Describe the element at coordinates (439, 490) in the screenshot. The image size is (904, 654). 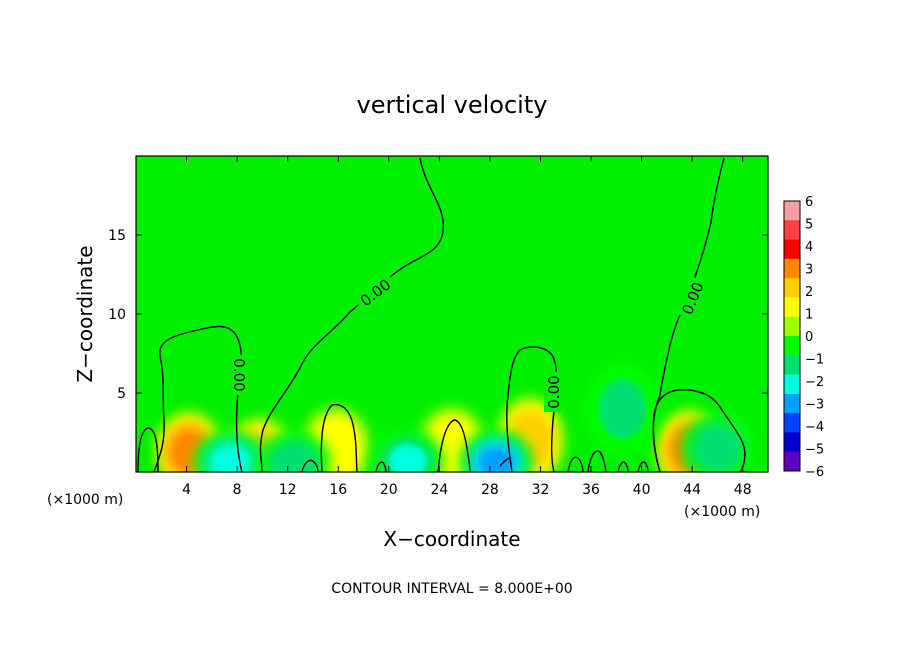
I see `x-tick-label: 24` at that location.